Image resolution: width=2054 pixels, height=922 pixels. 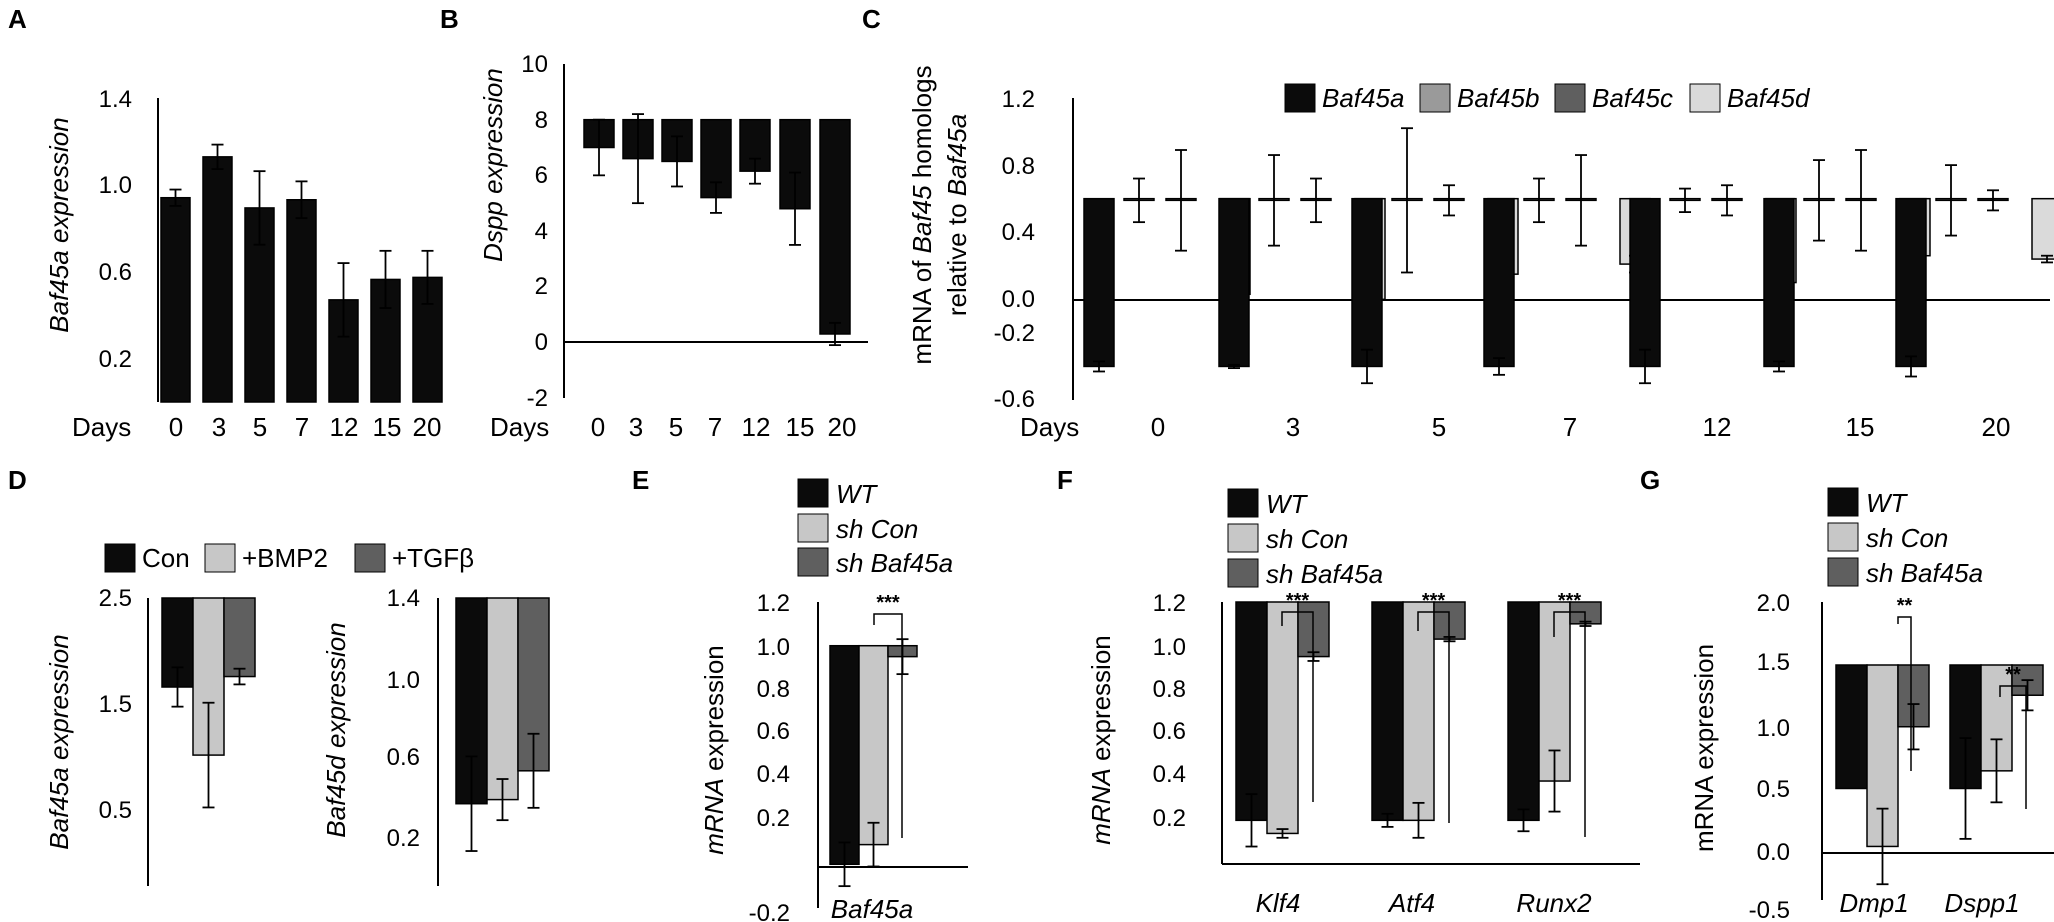 I want to click on panel-f-ytick: 0.8, so click(x=1169, y=689).